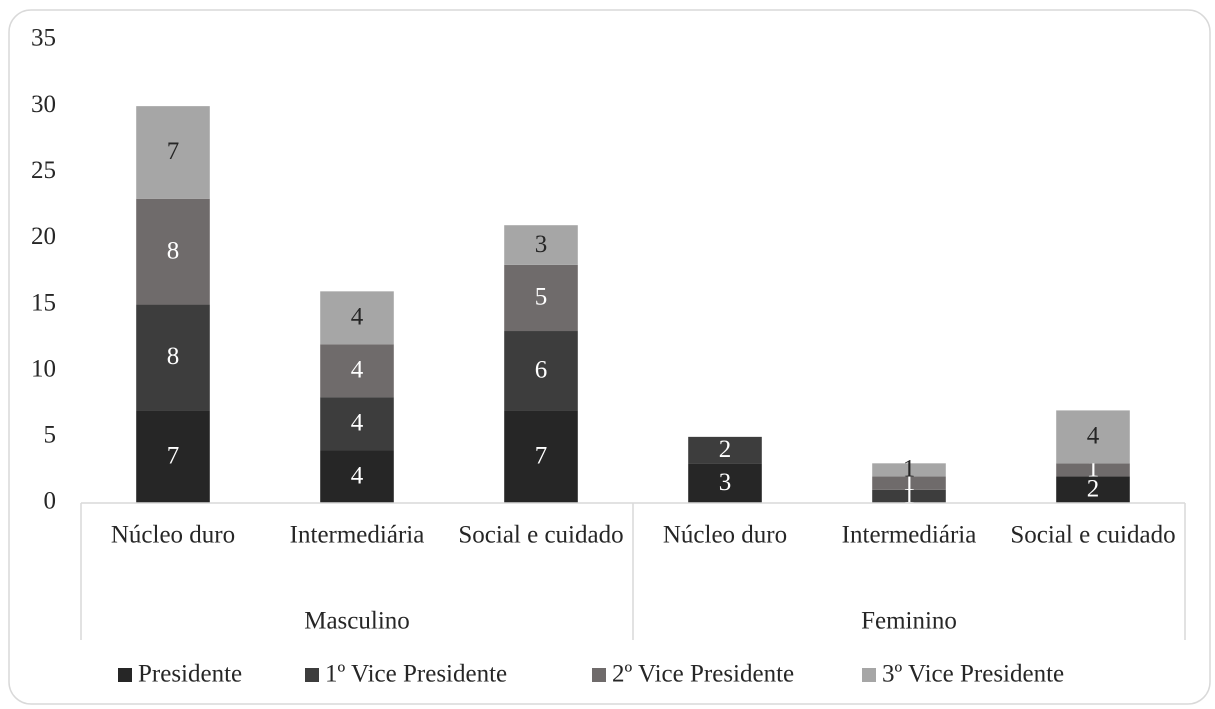  What do you see at coordinates (973, 674) in the screenshot?
I see `legend-label: 3º Vice Presidente` at bounding box center [973, 674].